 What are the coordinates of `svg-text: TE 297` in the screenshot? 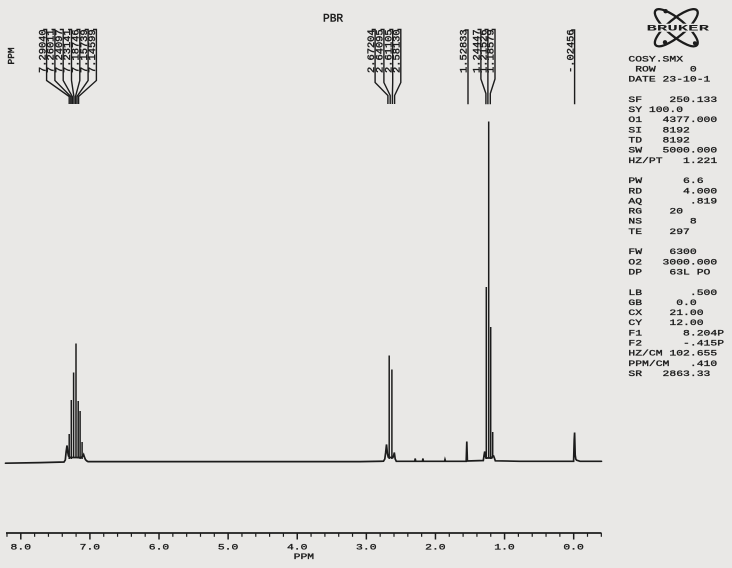 It's located at (659, 232).